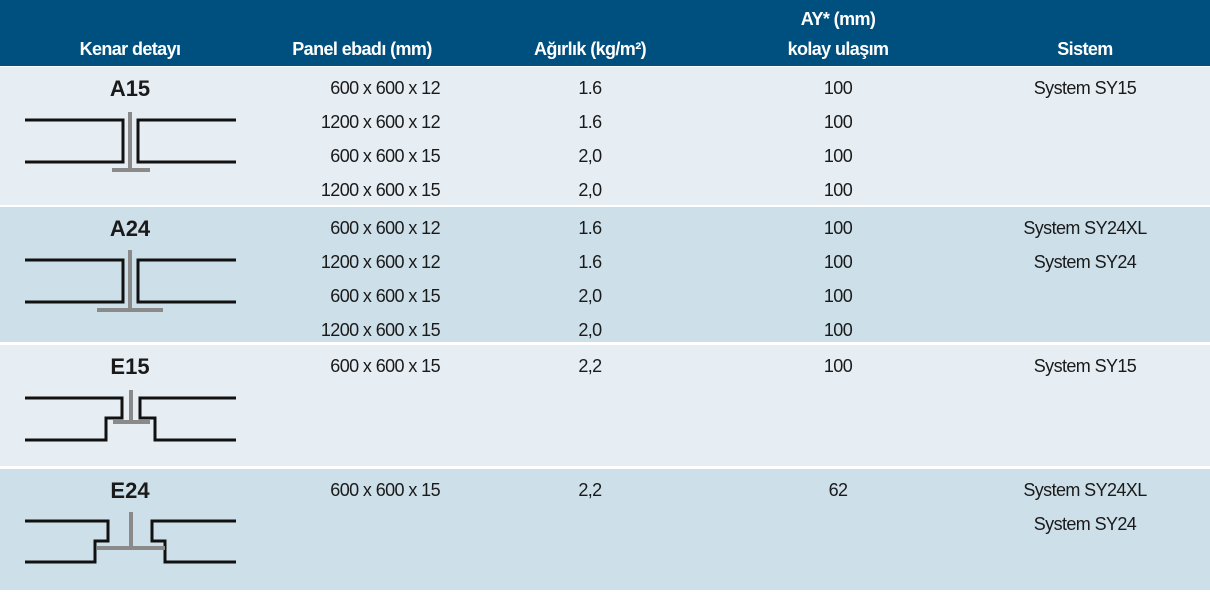  Describe the element at coordinates (130, 281) in the screenshot. I see `profile-a24` at that location.